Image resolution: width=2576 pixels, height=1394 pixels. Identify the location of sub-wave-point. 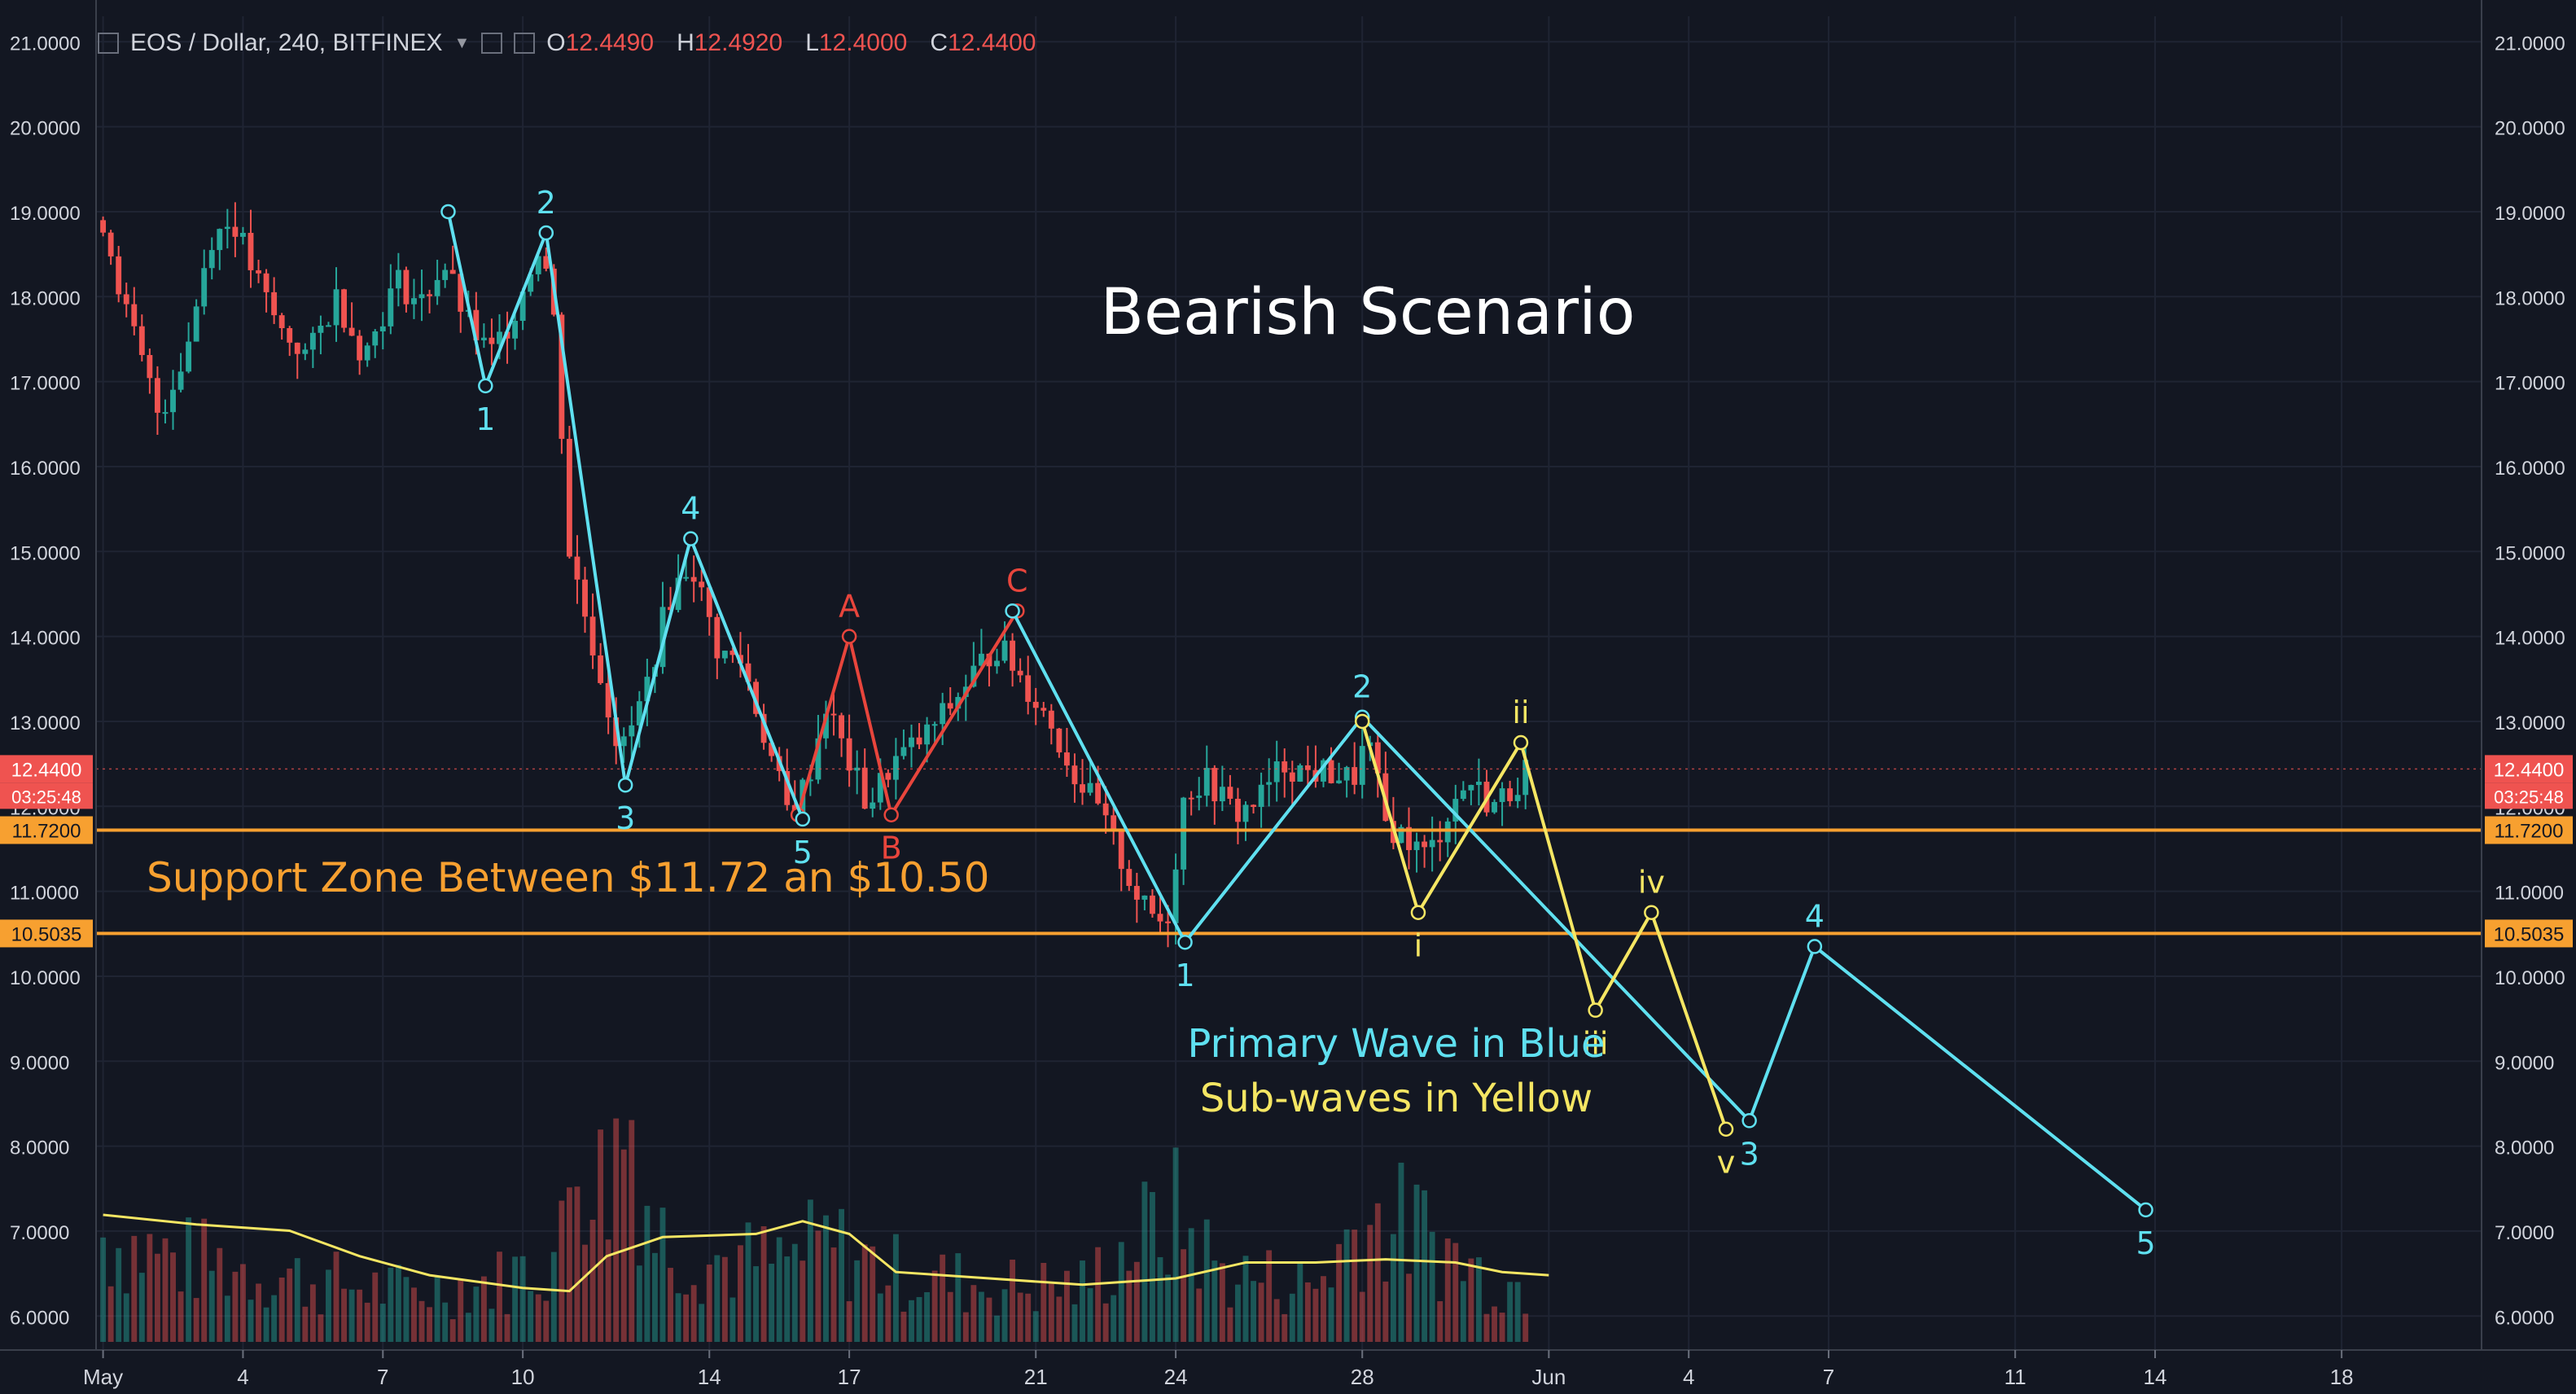
(1521, 742).